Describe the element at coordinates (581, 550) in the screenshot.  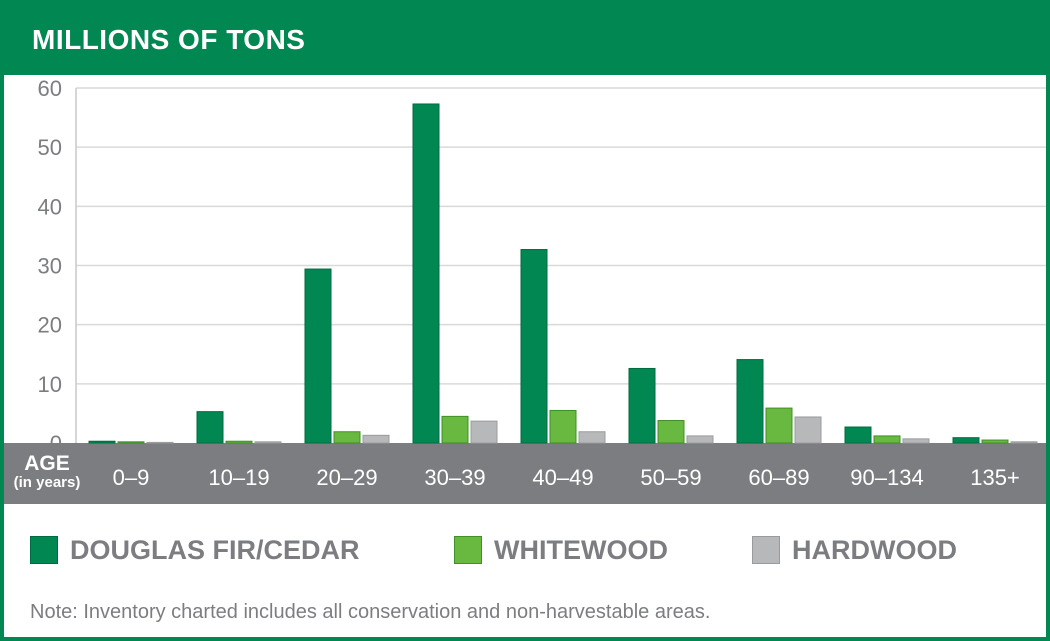
I see `legend-label-whitewood: WHITEWOOD` at that location.